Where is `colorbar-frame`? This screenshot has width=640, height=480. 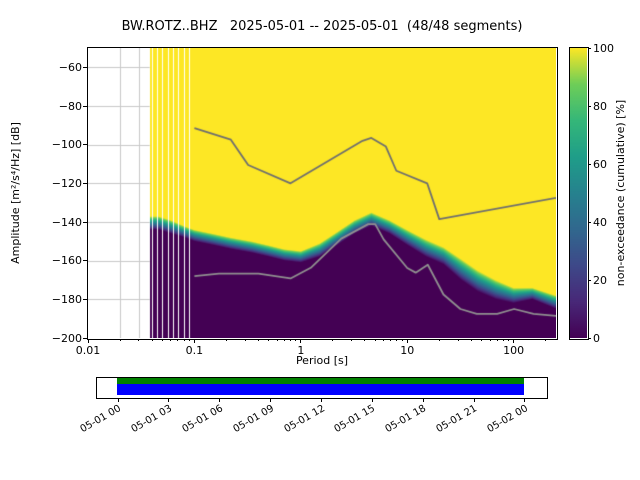 colorbar-frame is located at coordinates (579, 193).